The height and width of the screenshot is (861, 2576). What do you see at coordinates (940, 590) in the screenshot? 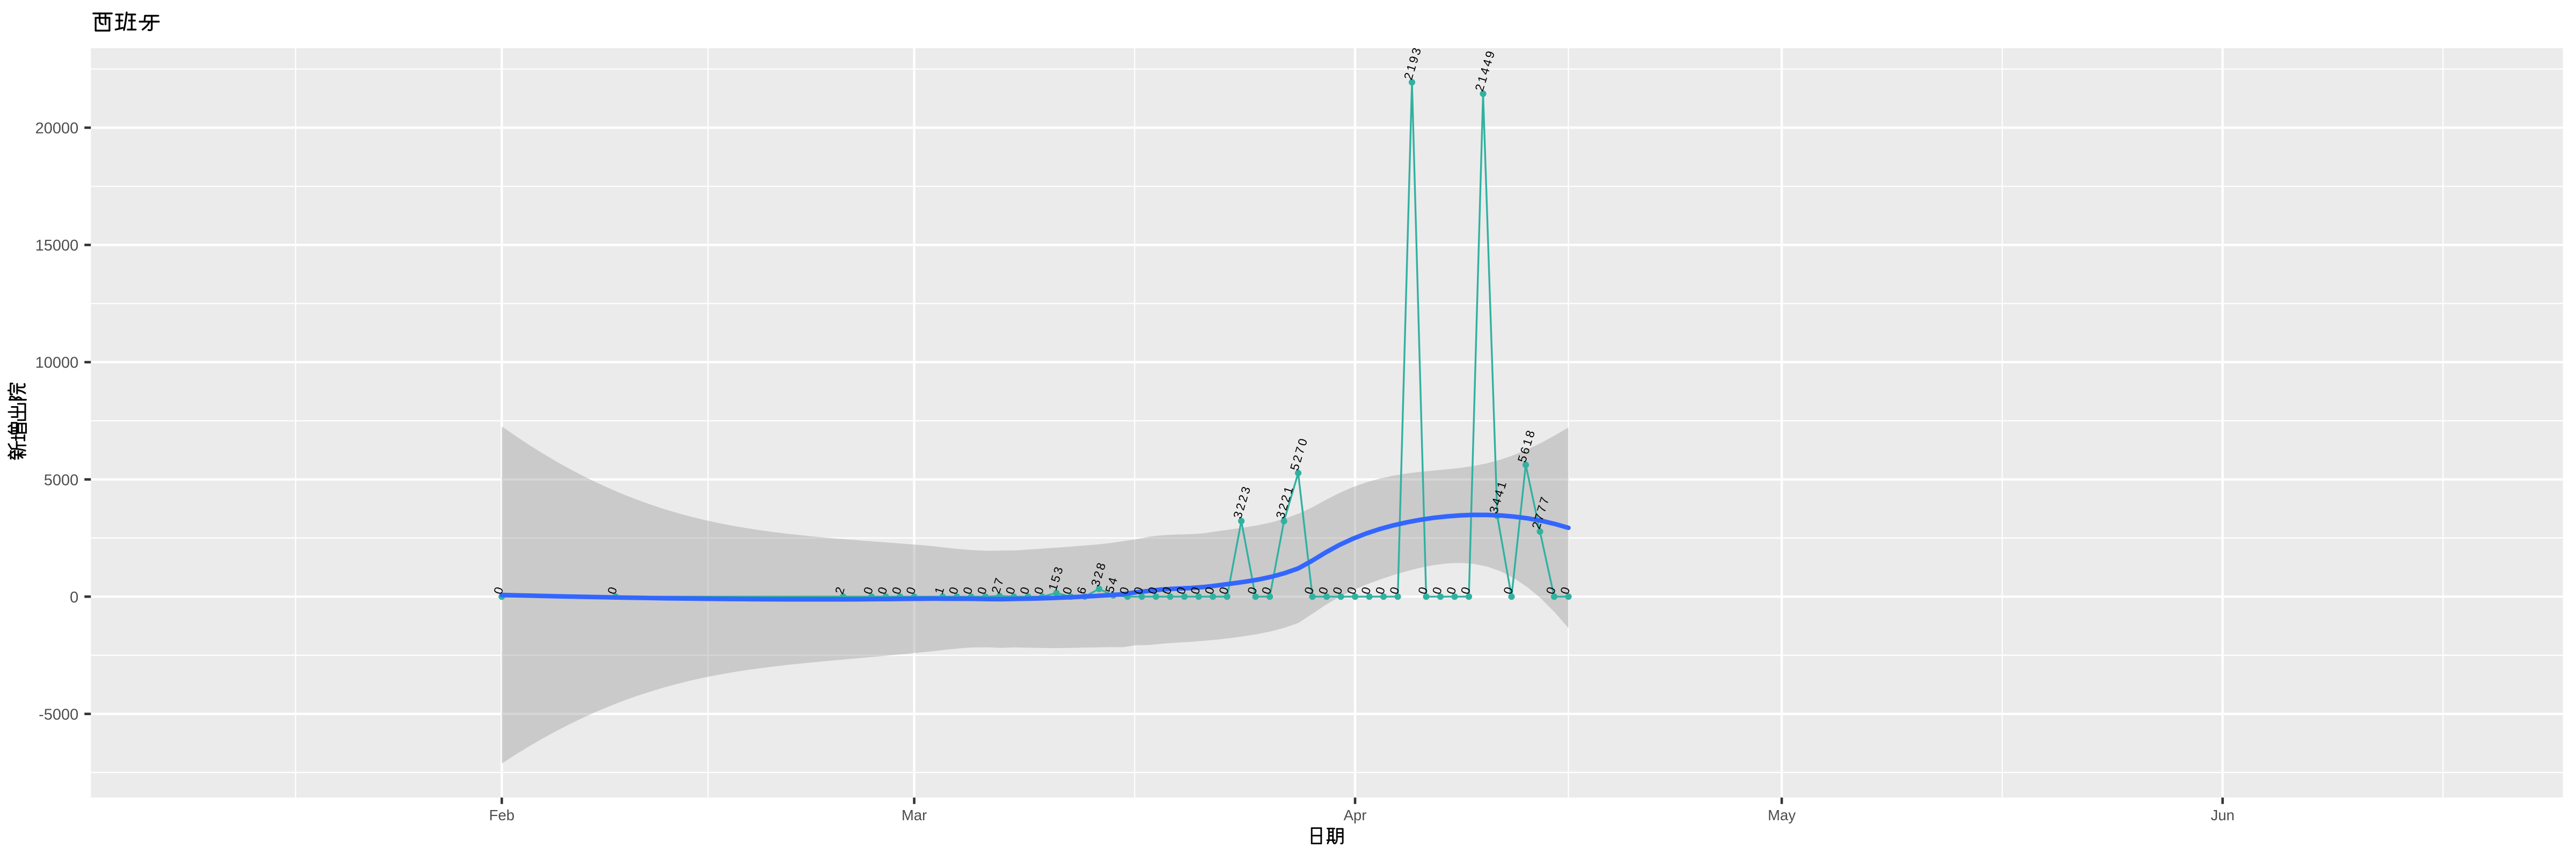
I see `svg-text: 1` at bounding box center [940, 590].